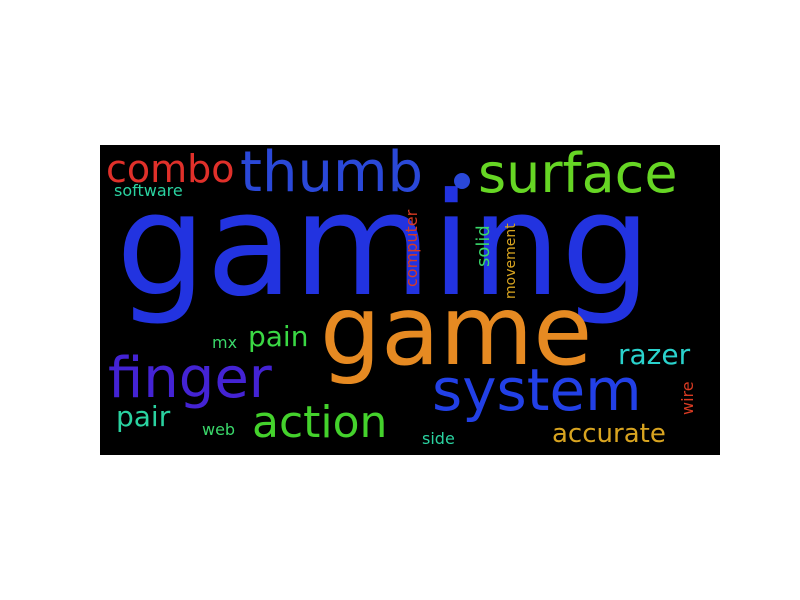 This screenshot has height=600, width=800. What do you see at coordinates (609, 434) in the screenshot?
I see `word-accurate: accurate` at bounding box center [609, 434].